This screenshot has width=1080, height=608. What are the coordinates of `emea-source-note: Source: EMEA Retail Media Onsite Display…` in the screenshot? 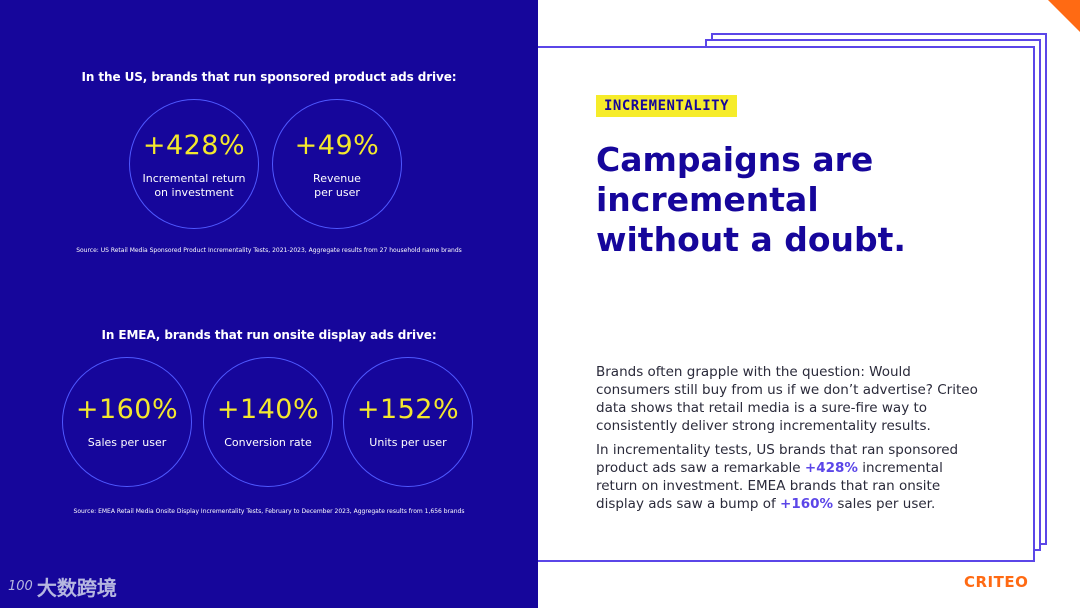 It's located at (269, 511).